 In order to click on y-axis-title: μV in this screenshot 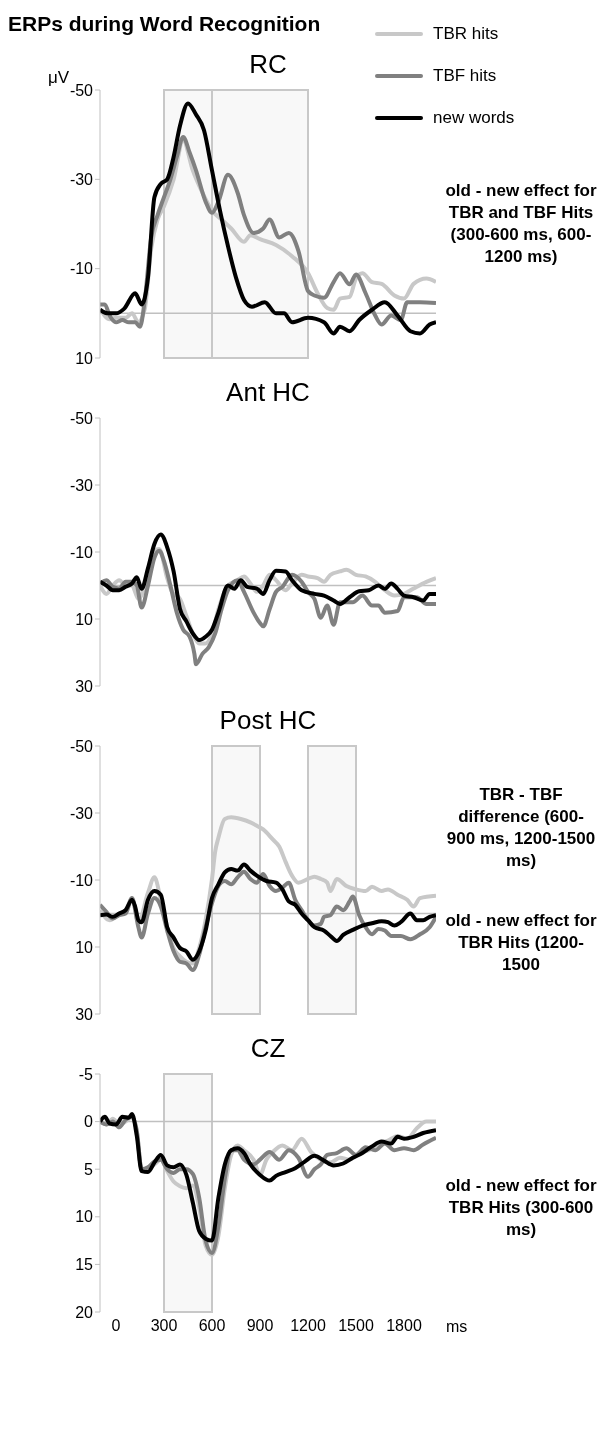, I will do `click(59, 78)`.